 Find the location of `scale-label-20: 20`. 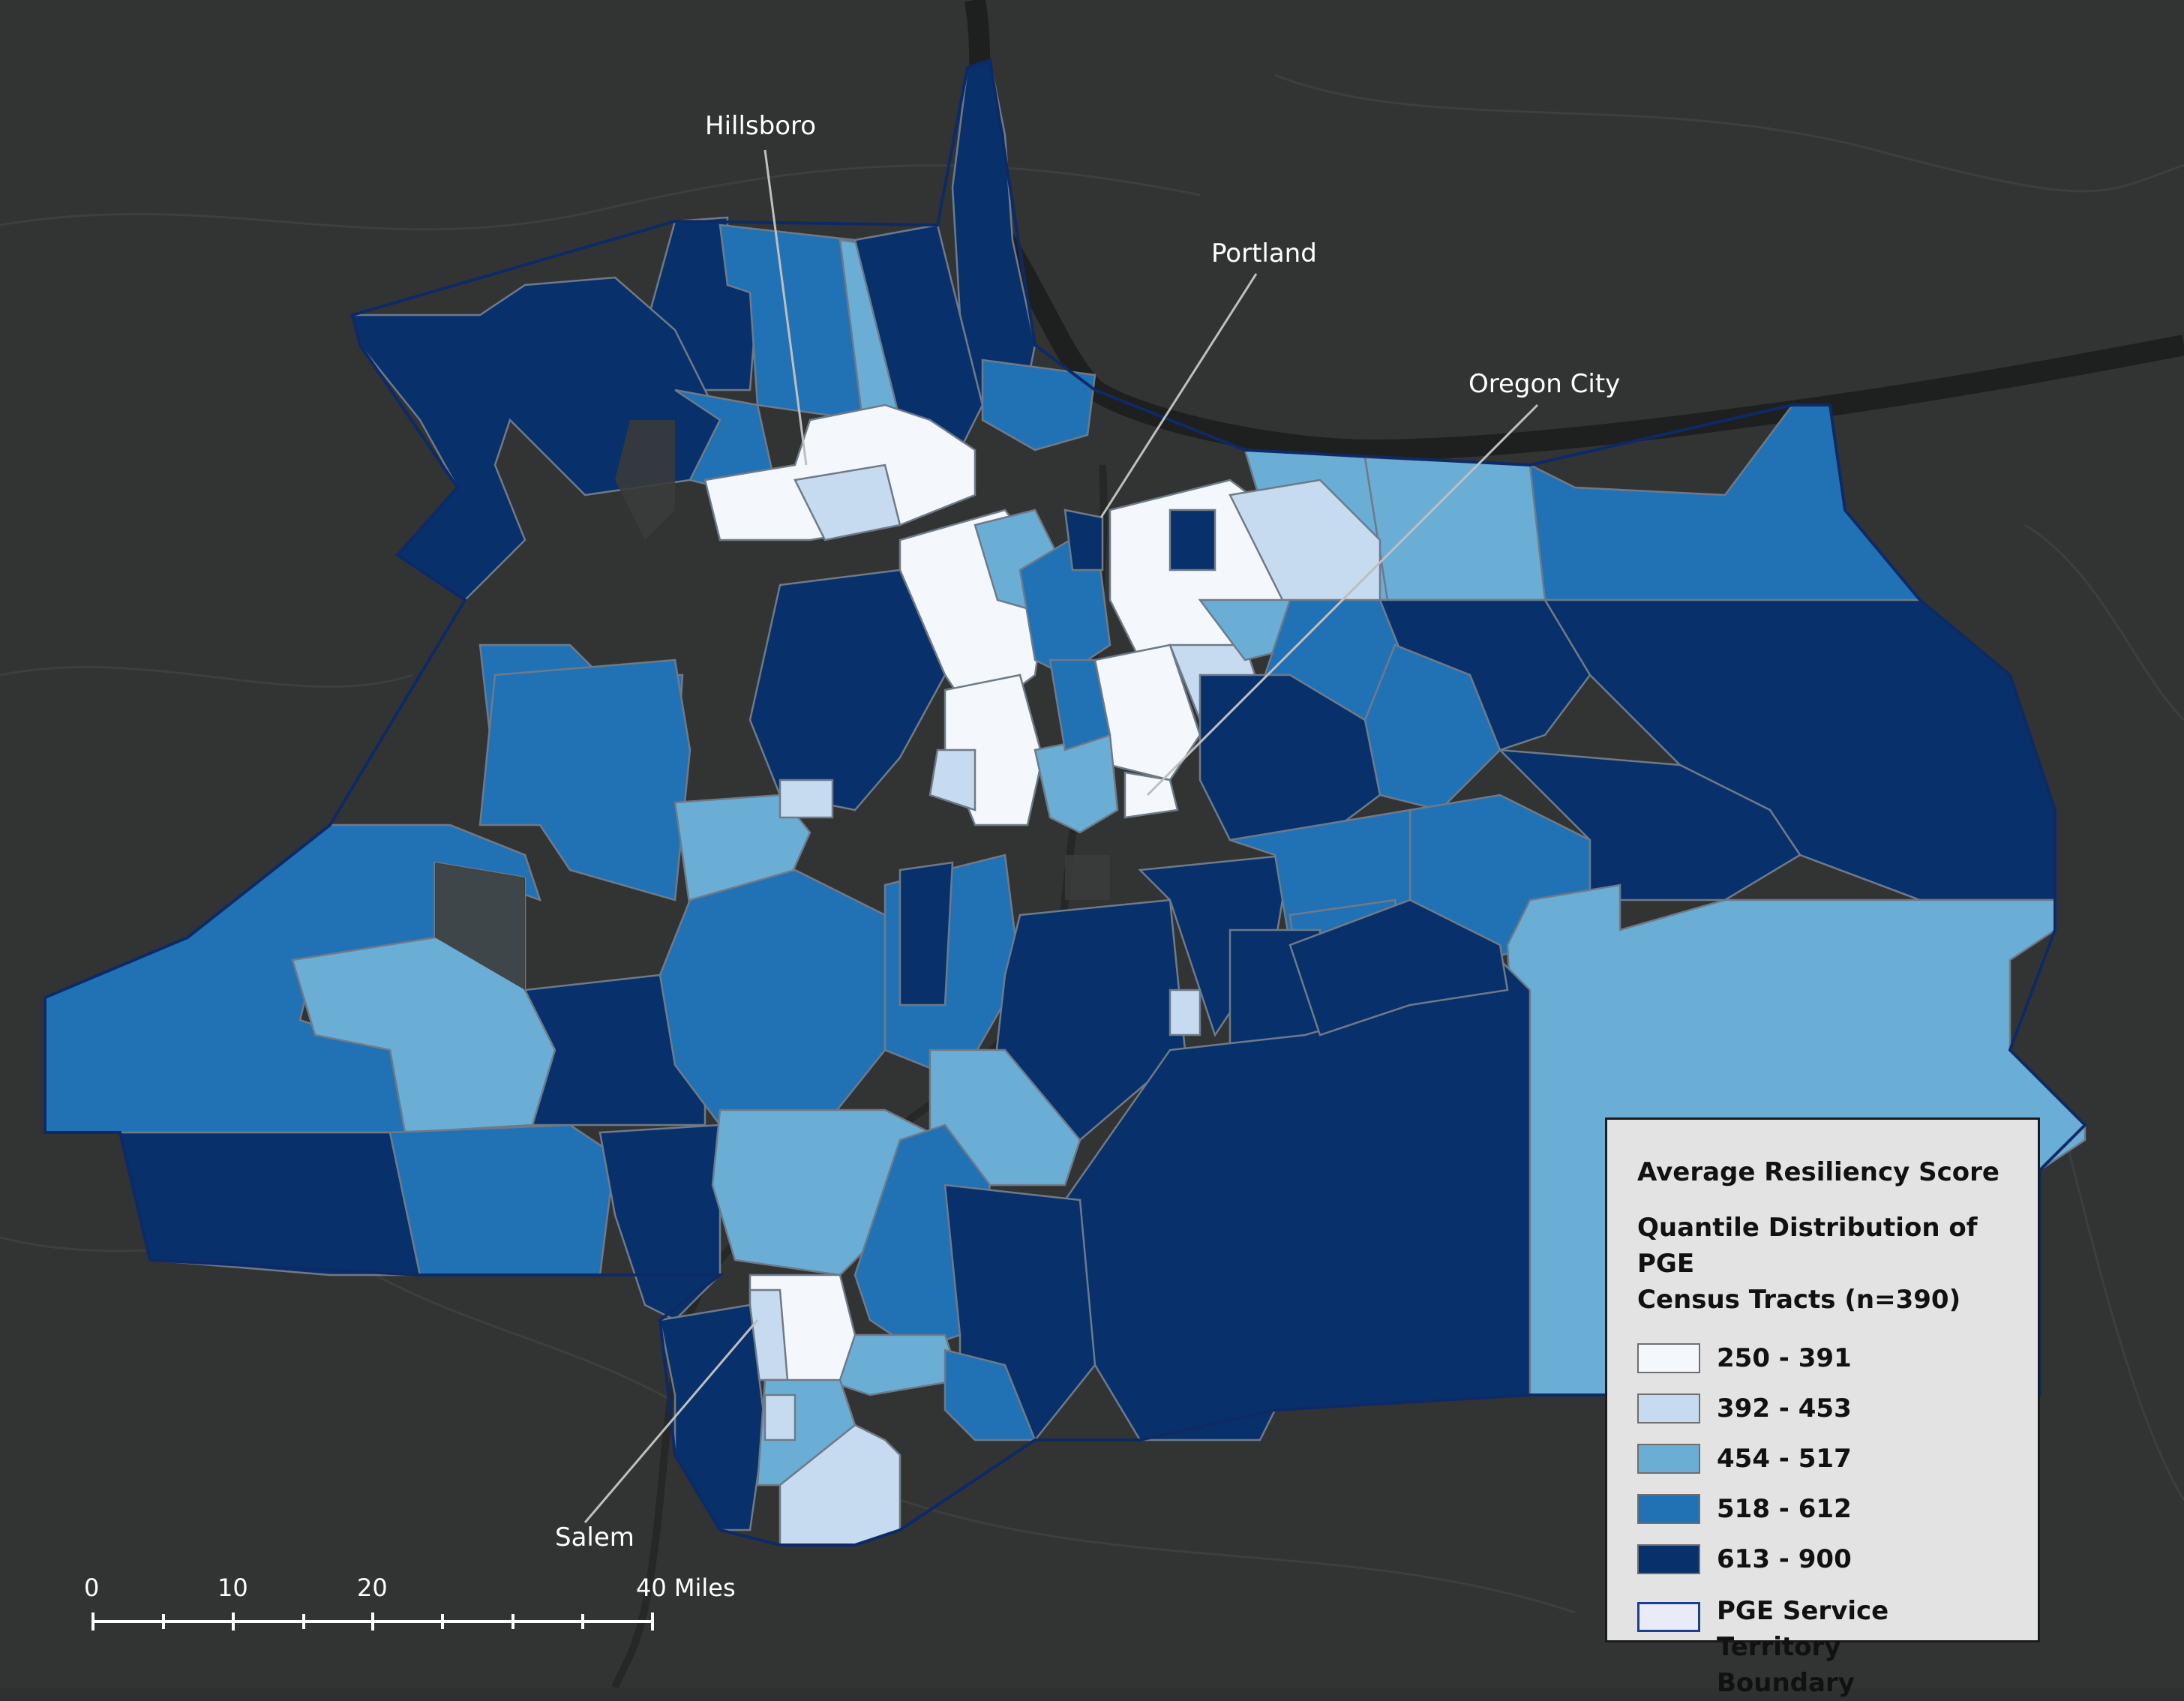

scale-label-20: 20 is located at coordinates (372, 1588).